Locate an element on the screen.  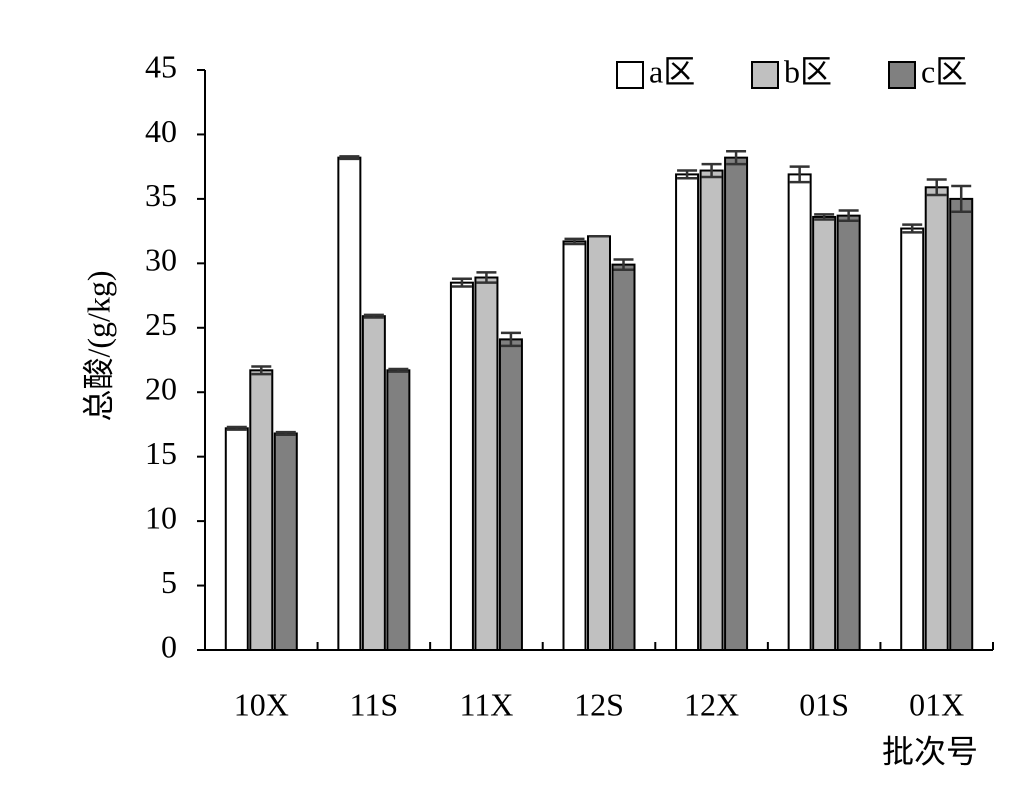
y-axis-label: 总酸/(g/kg) is located at coordinates (98, 345).